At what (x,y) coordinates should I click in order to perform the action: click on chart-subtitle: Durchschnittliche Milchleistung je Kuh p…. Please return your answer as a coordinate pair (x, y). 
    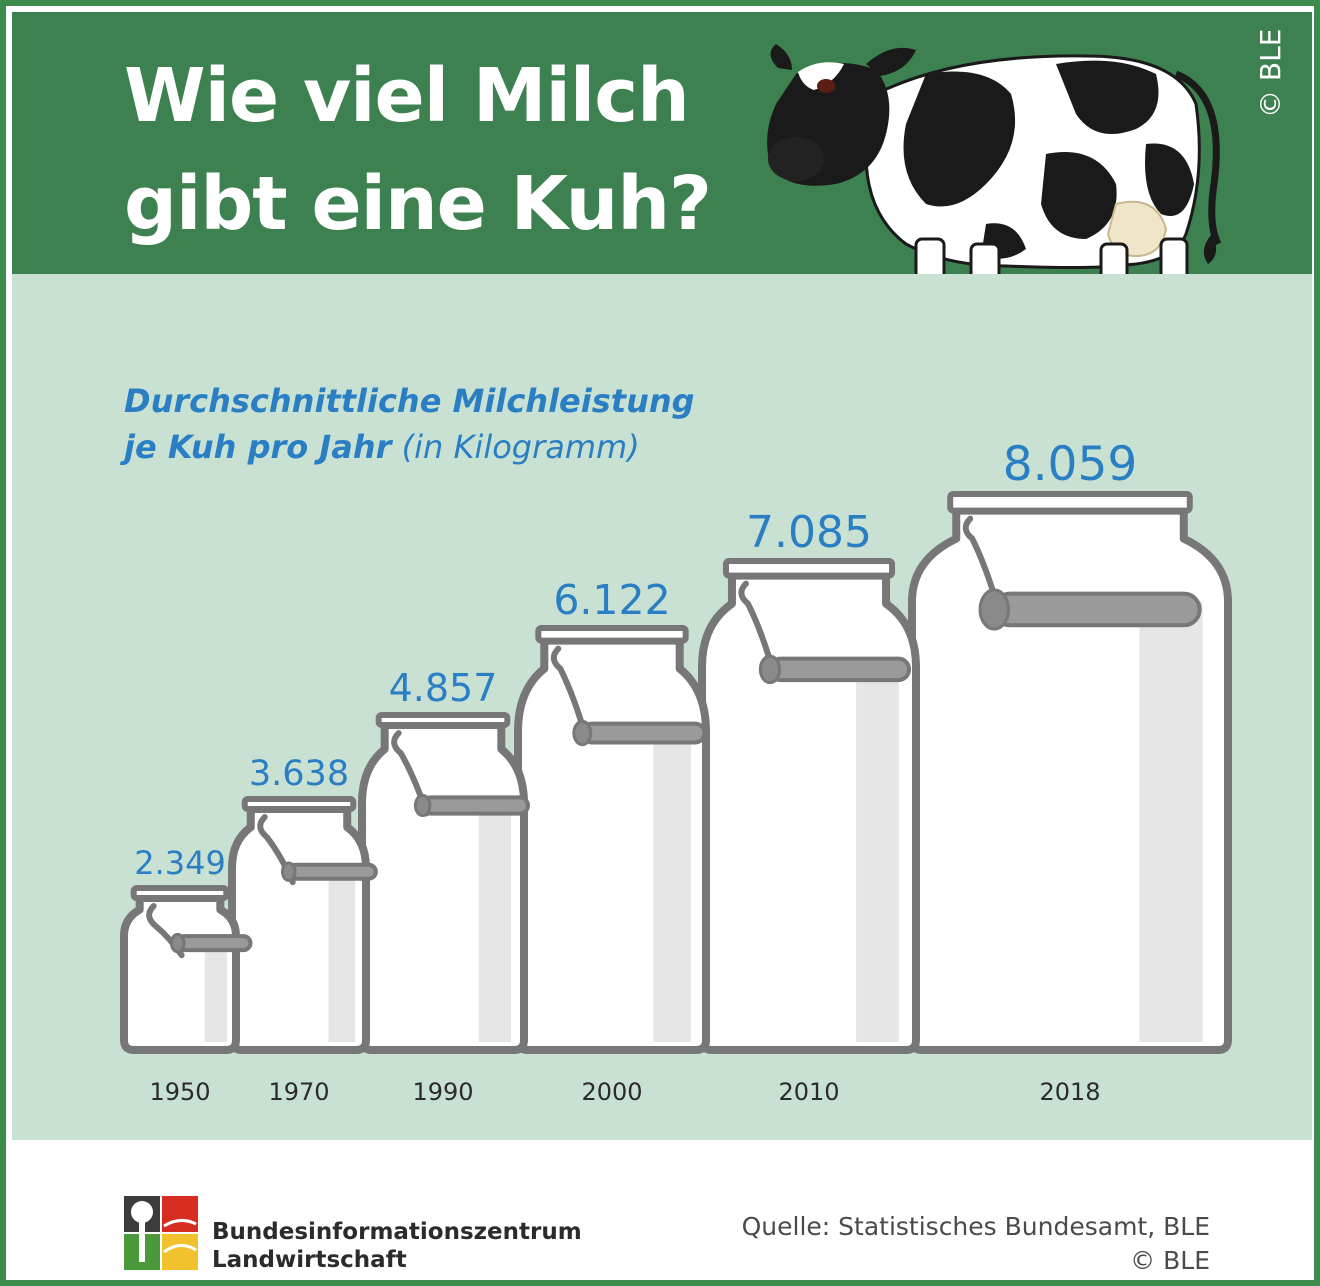
    Looking at the image, I should click on (409, 424).